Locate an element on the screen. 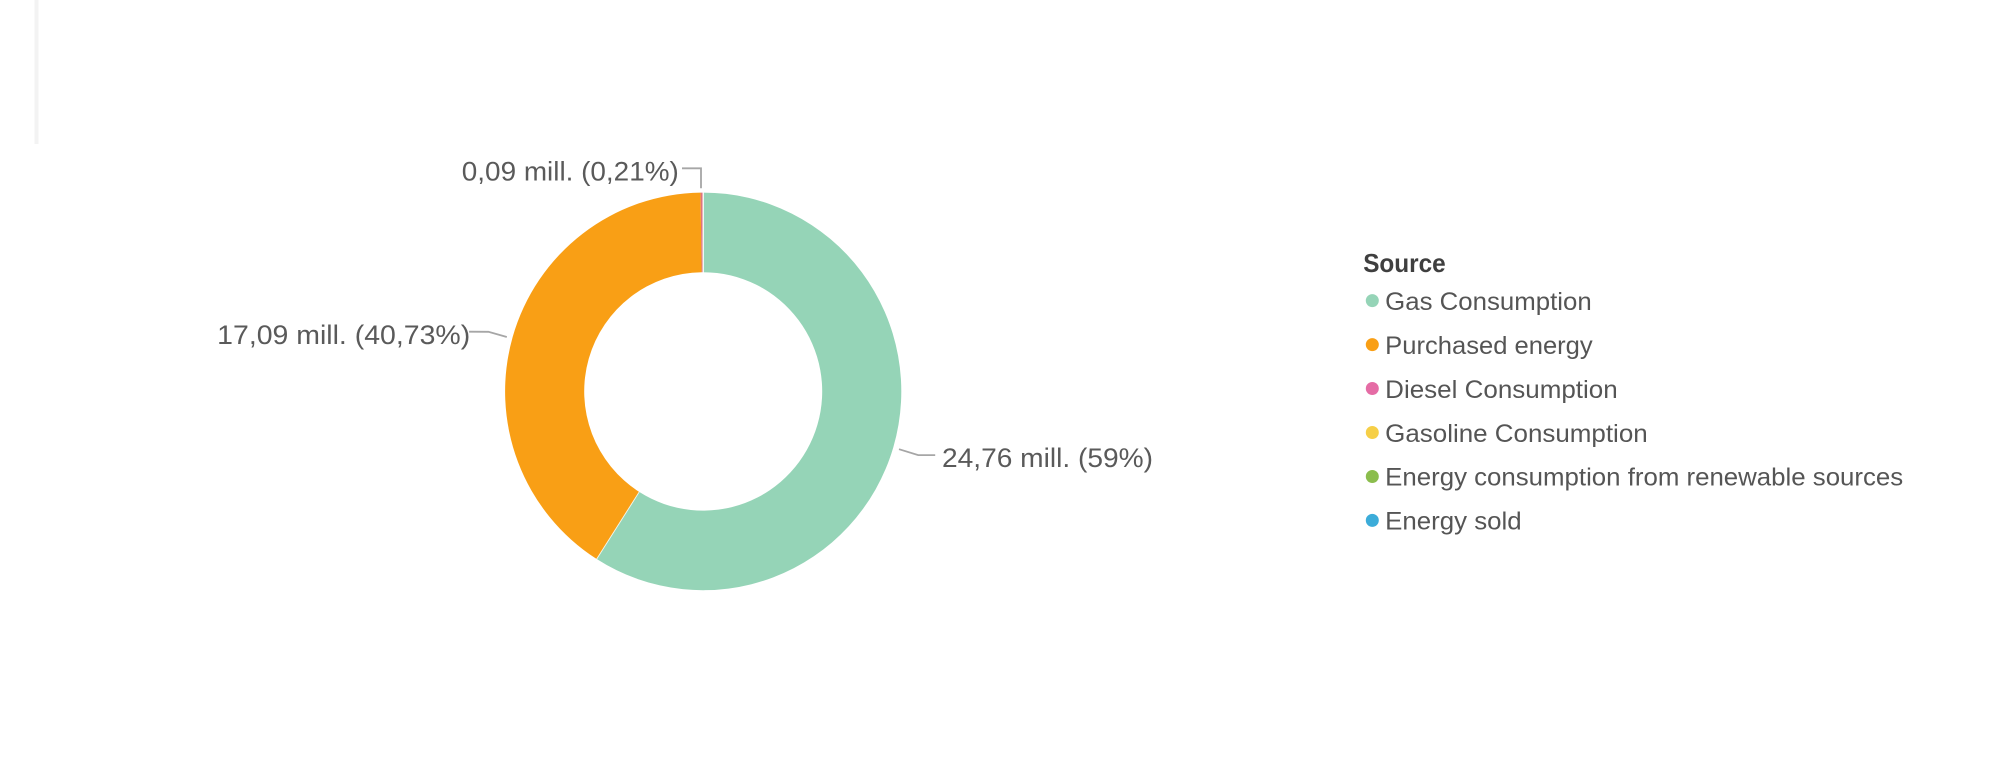  svg-text: Source is located at coordinates (1404, 263).